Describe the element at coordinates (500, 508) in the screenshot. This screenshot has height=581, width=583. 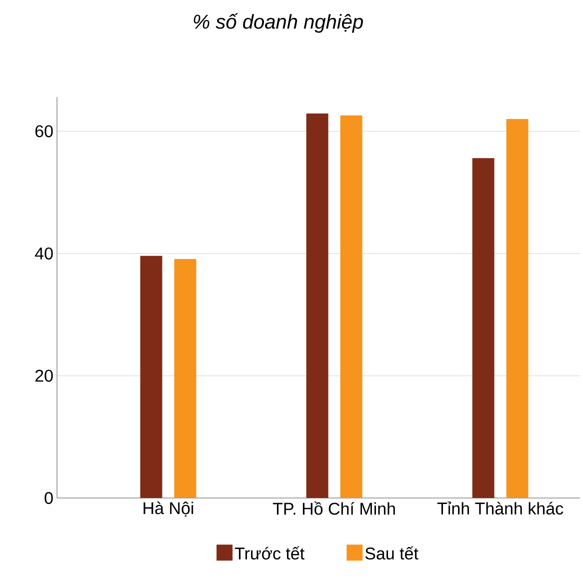
I see `x-tick-label: Tỉnh Thành khác` at that location.